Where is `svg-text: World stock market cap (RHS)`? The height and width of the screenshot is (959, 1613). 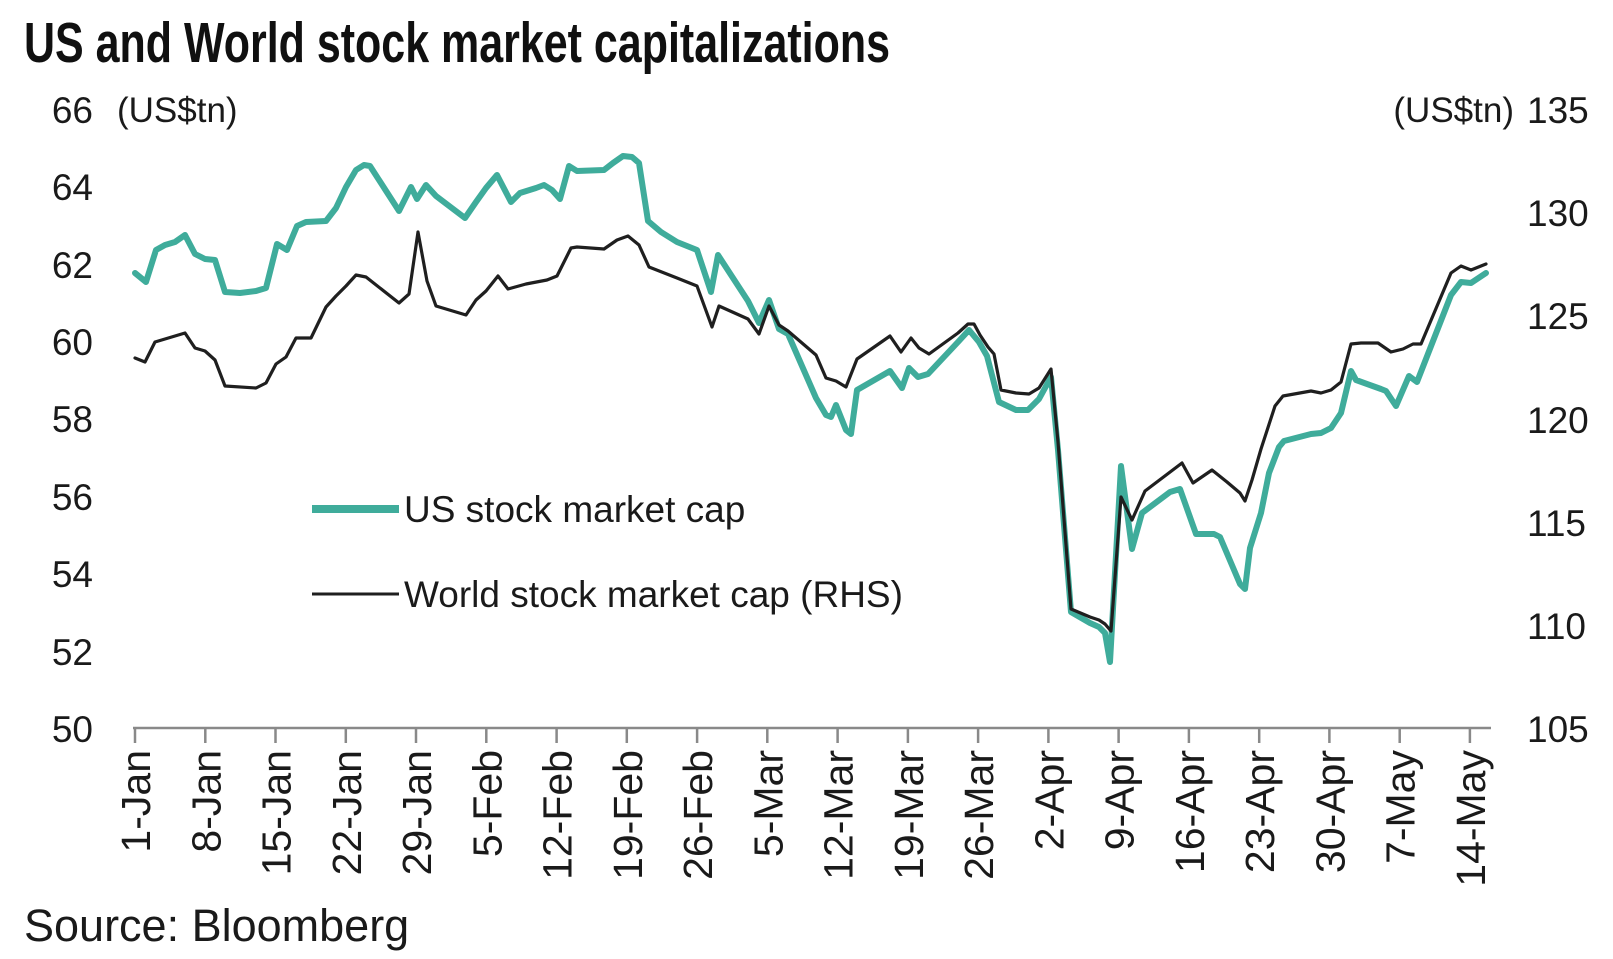
svg-text: World stock market cap (RHS) is located at coordinates (653, 594).